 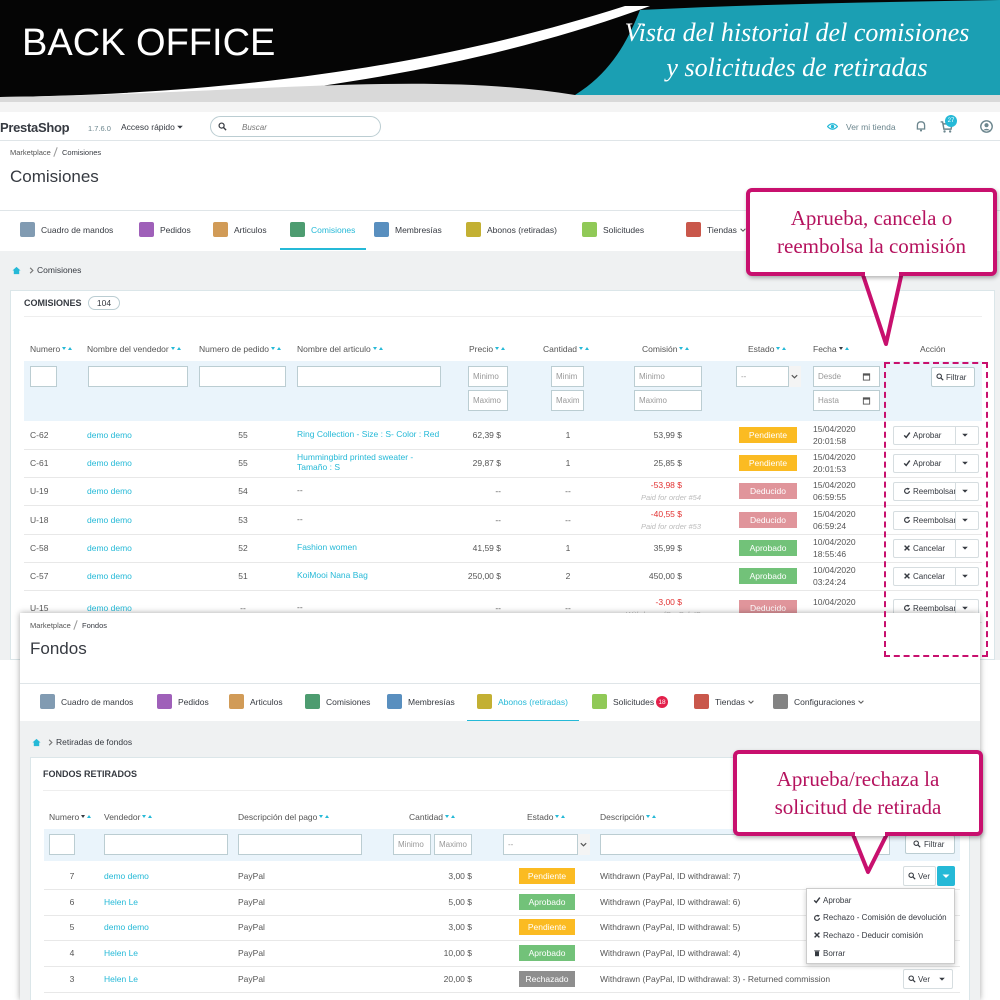 What do you see at coordinates (295, 126) in the screenshot?
I see `search-box` at bounding box center [295, 126].